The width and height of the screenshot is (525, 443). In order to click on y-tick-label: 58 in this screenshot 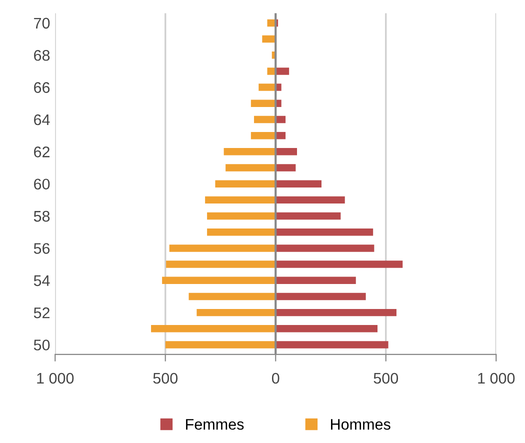, I will do `click(42, 216)`.